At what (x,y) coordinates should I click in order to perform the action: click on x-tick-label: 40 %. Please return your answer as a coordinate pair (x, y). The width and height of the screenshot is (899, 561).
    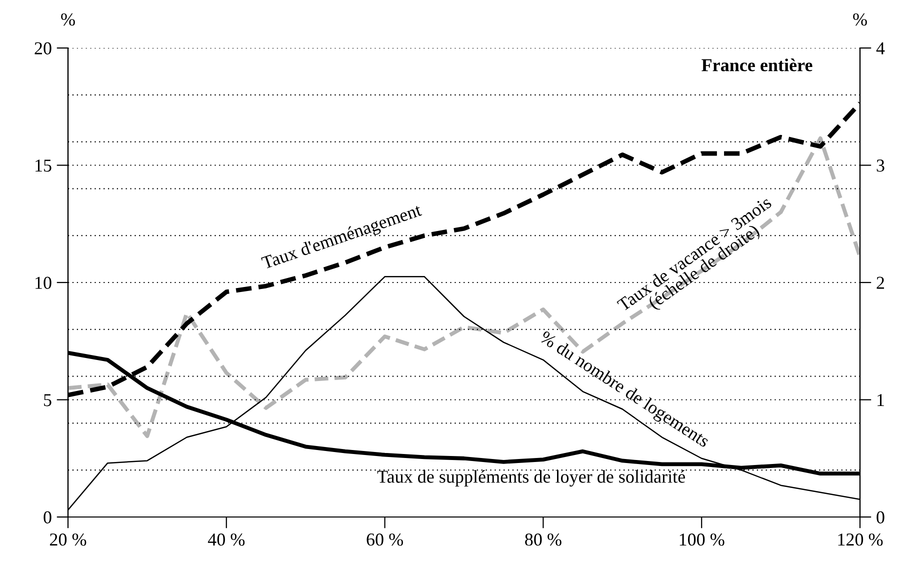
    Looking at the image, I should click on (226, 539).